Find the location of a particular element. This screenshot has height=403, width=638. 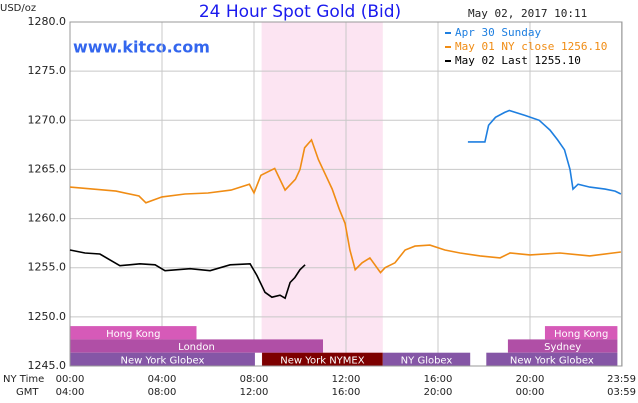

y-axis-label: USD/oz is located at coordinates (18, 8).